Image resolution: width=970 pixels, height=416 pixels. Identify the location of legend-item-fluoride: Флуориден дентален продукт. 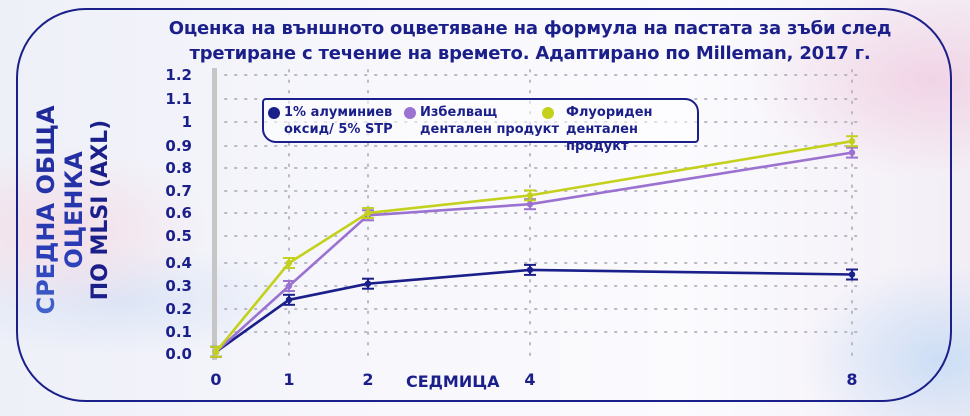
(619, 129).